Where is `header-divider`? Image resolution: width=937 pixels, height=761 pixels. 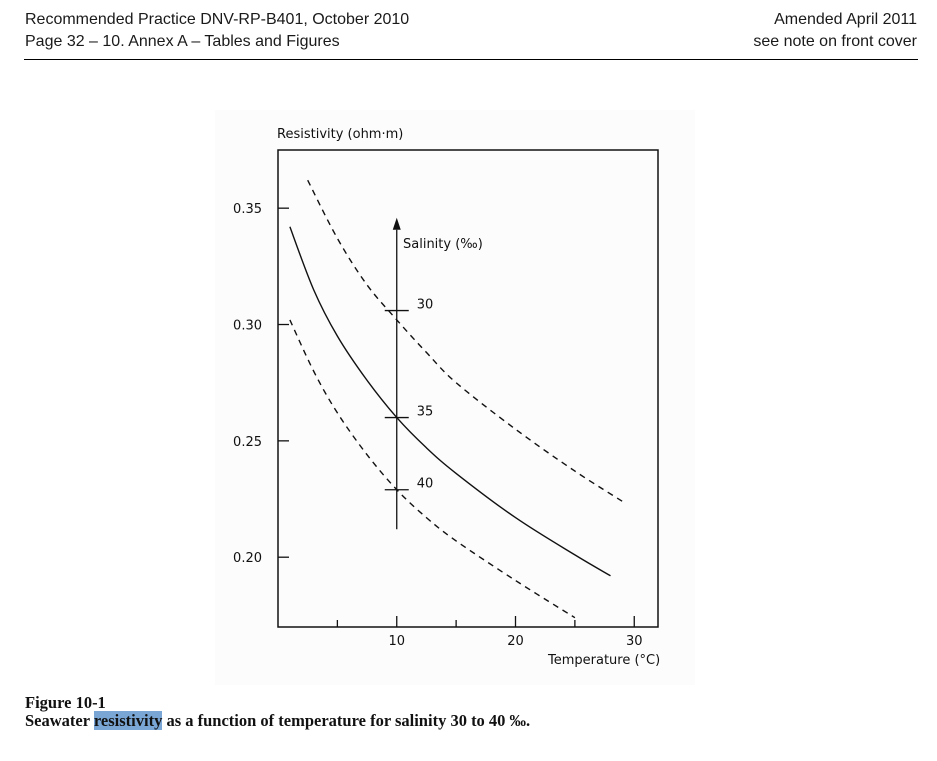
header-divider is located at coordinates (471, 59).